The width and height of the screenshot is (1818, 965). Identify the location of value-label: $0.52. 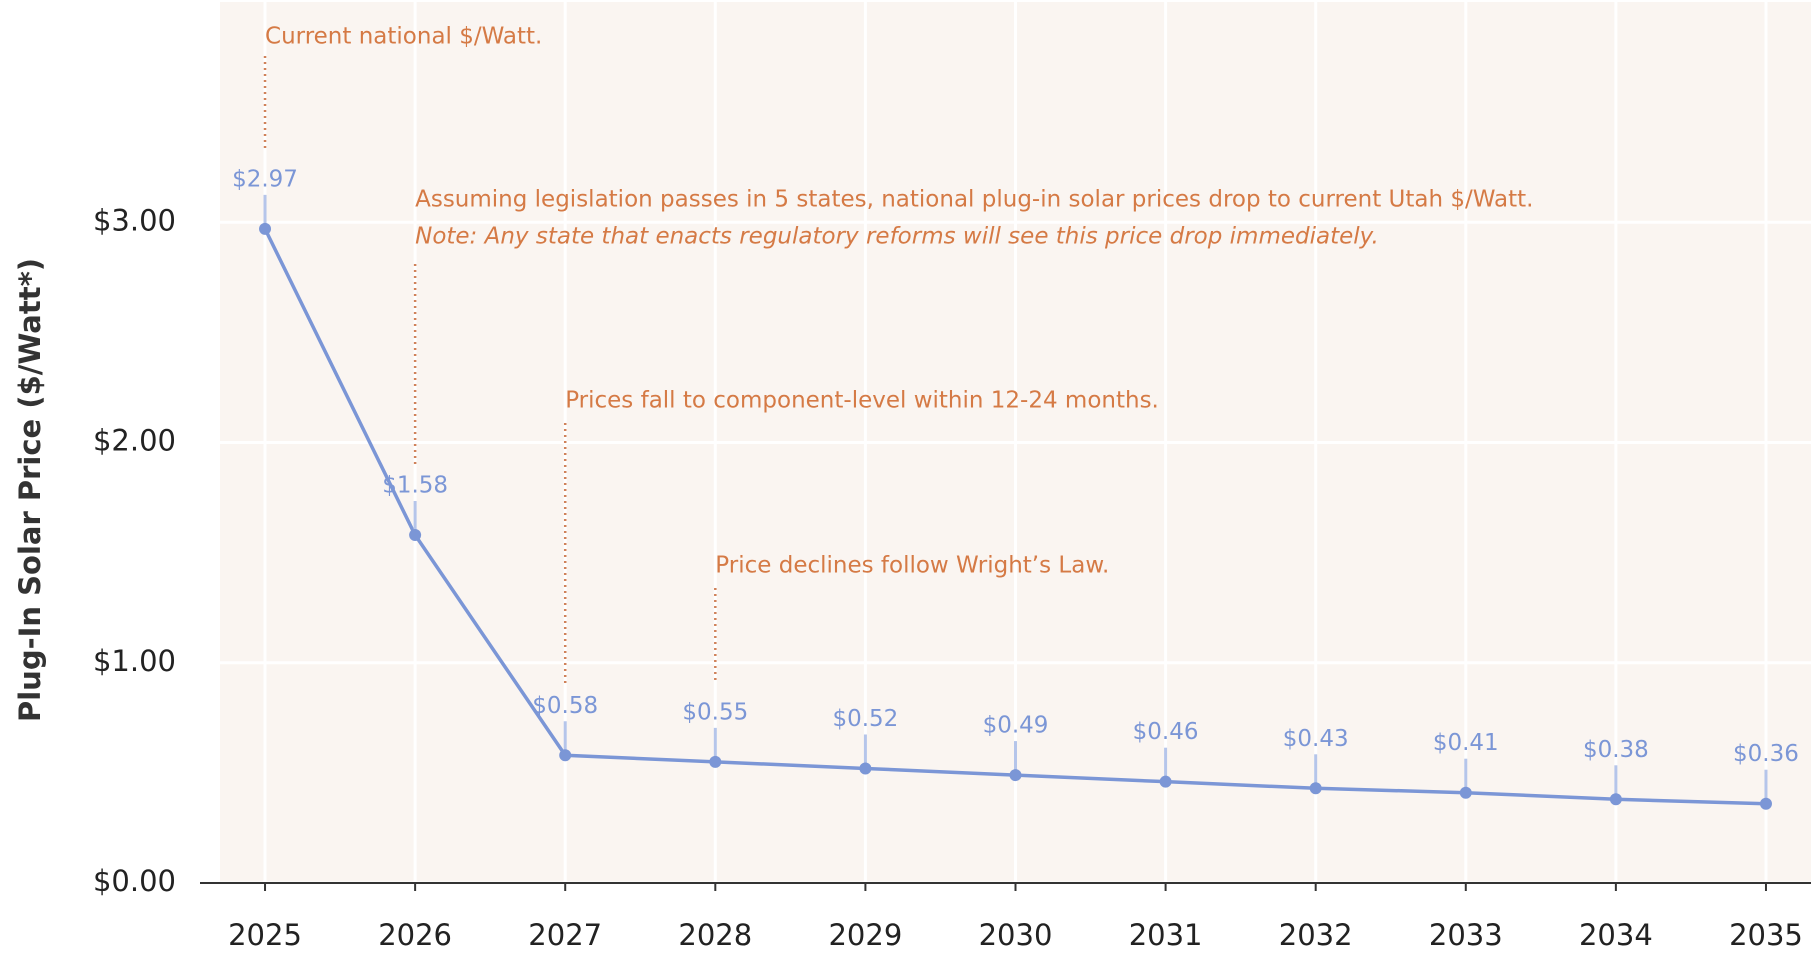
(865, 719).